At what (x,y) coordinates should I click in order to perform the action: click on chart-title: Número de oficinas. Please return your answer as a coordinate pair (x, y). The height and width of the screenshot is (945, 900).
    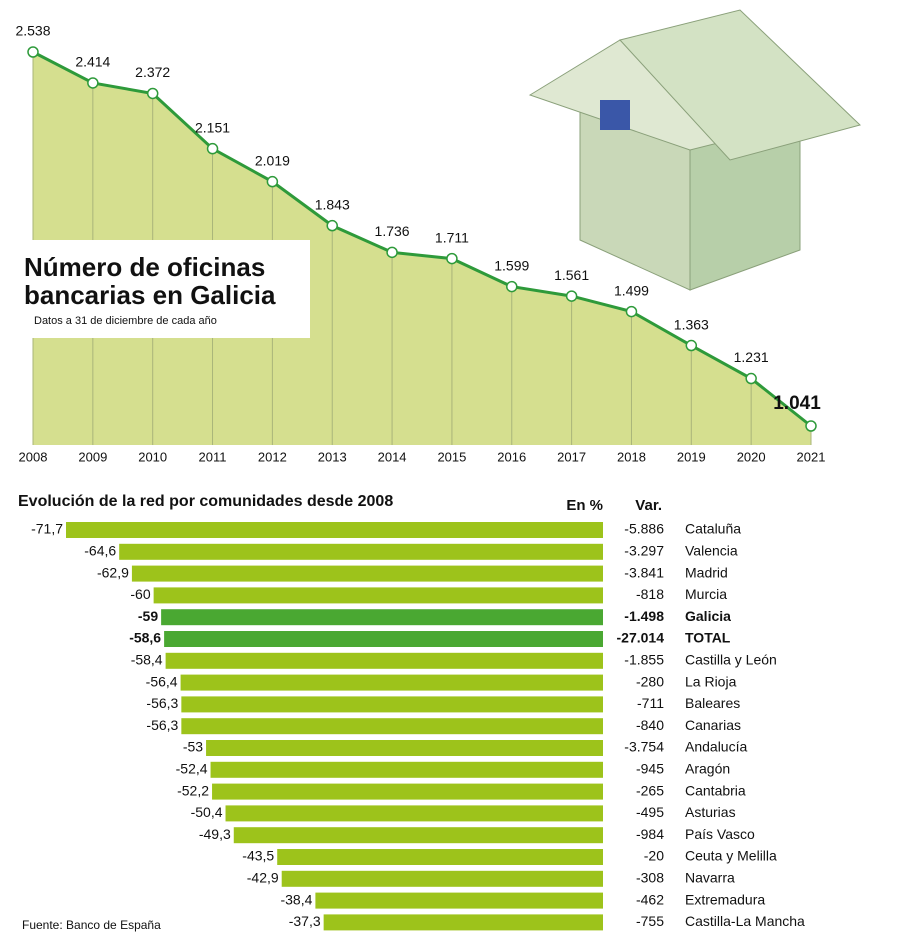
    Looking at the image, I should click on (144, 267).